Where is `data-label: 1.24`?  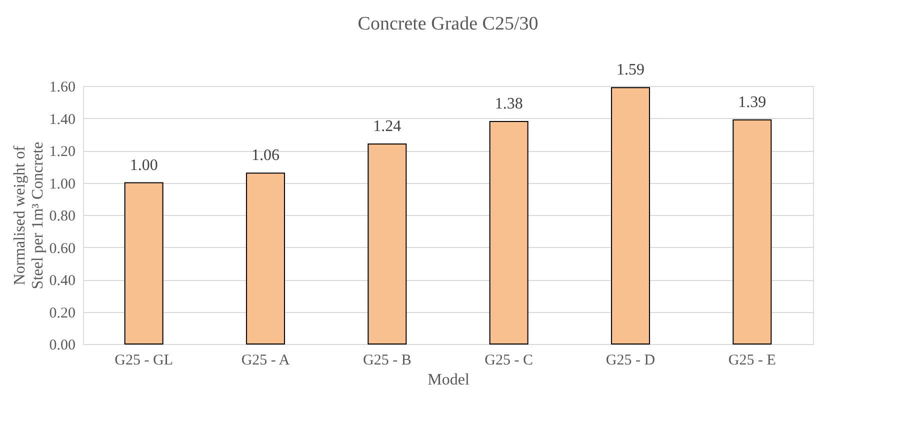 data-label: 1.24 is located at coordinates (387, 127).